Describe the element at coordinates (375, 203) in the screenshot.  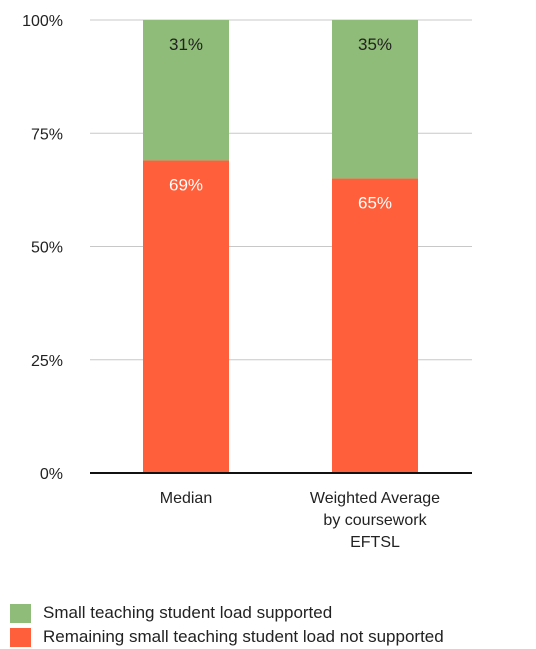
I see `data-label: 65%` at that location.